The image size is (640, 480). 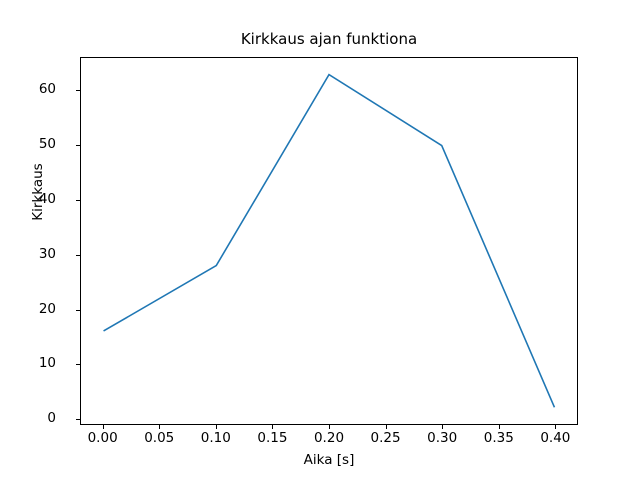 I want to click on x-axis-tick-label: 0.40, so click(x=555, y=438).